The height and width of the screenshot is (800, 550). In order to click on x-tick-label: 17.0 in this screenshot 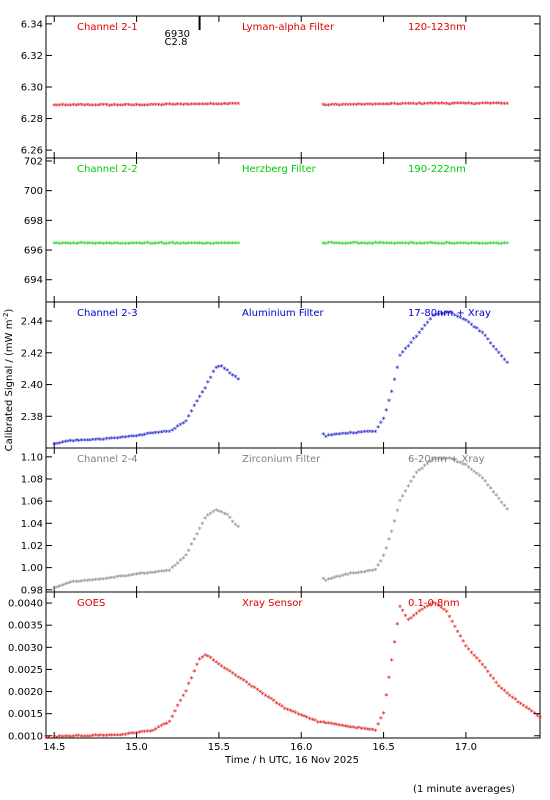, I will do `click(466, 747)`.